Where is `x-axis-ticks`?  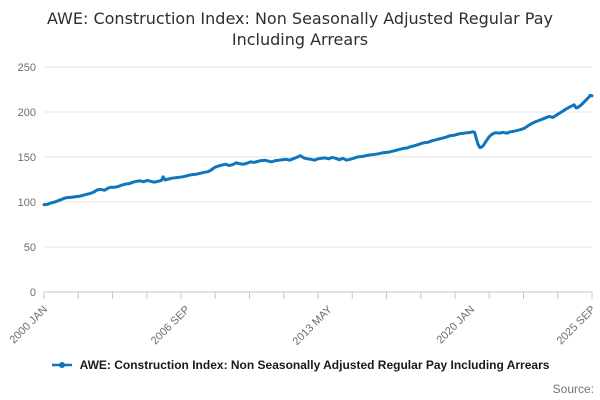 x-axis-ticks is located at coordinates (318, 295).